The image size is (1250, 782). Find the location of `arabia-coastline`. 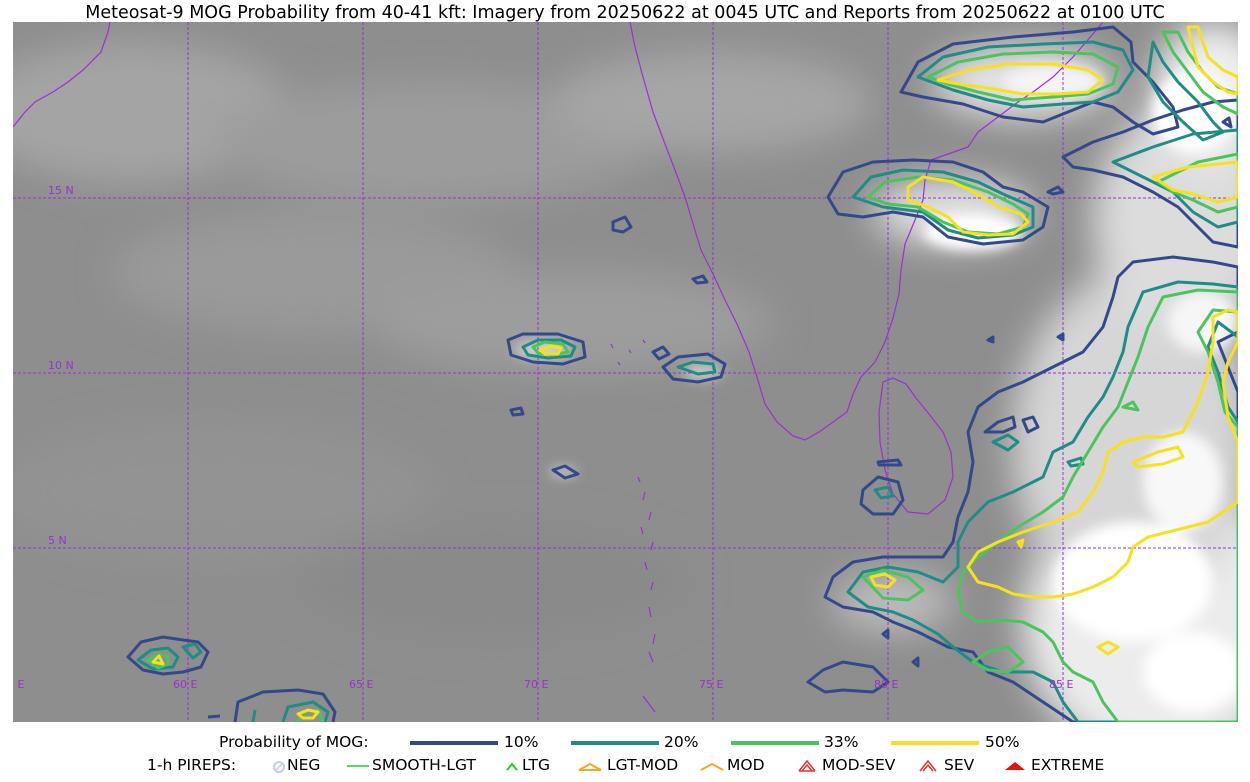

arabia-coastline is located at coordinates (62, 75).